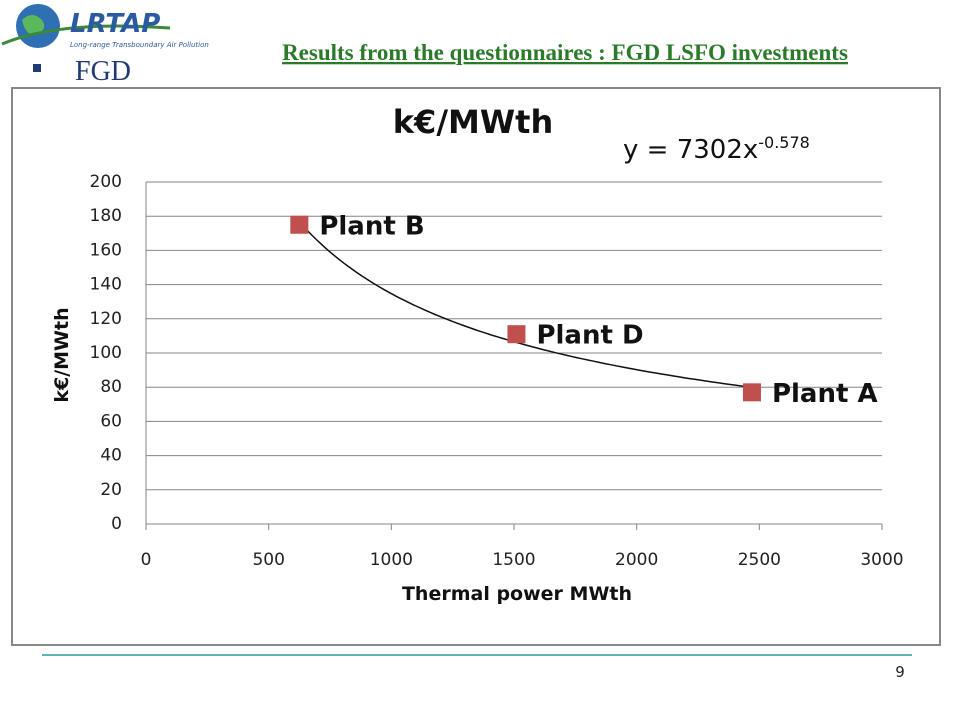 This screenshot has height=720, width=960. What do you see at coordinates (525, 305) in the screenshot?
I see `trendline` at bounding box center [525, 305].